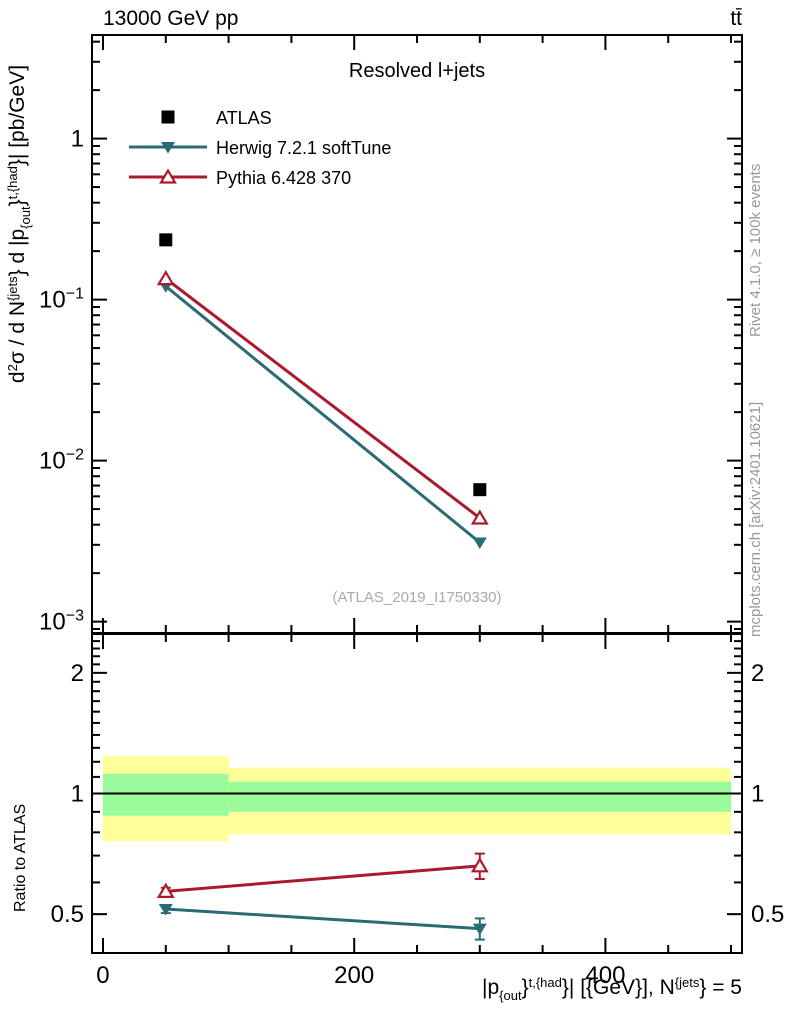  What do you see at coordinates (171, 18) in the screenshot?
I see `beam-energy-title: 13000 GeV pp` at bounding box center [171, 18].